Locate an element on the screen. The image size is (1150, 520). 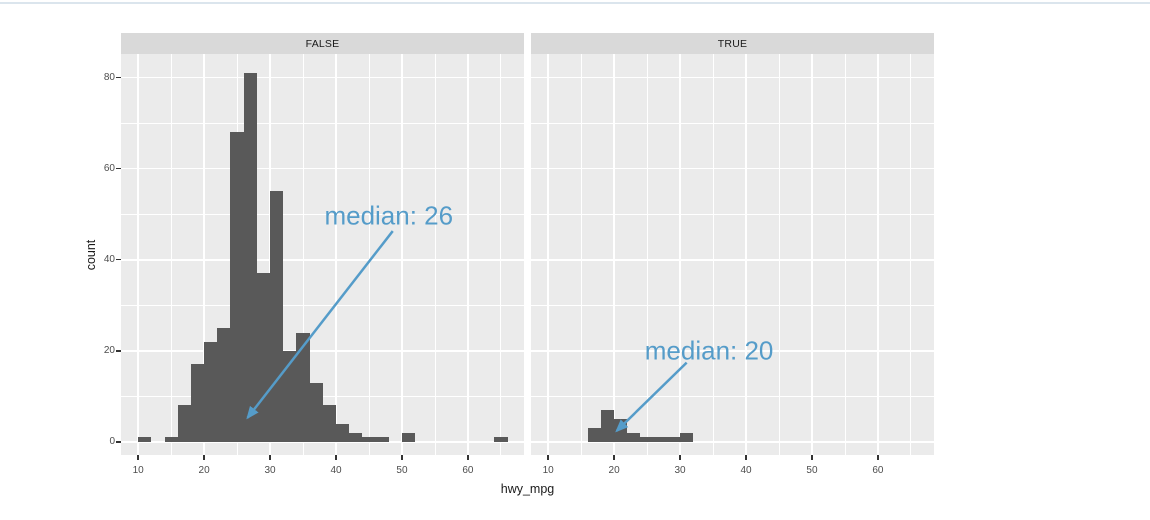
top-divider-line is located at coordinates (575, 3).